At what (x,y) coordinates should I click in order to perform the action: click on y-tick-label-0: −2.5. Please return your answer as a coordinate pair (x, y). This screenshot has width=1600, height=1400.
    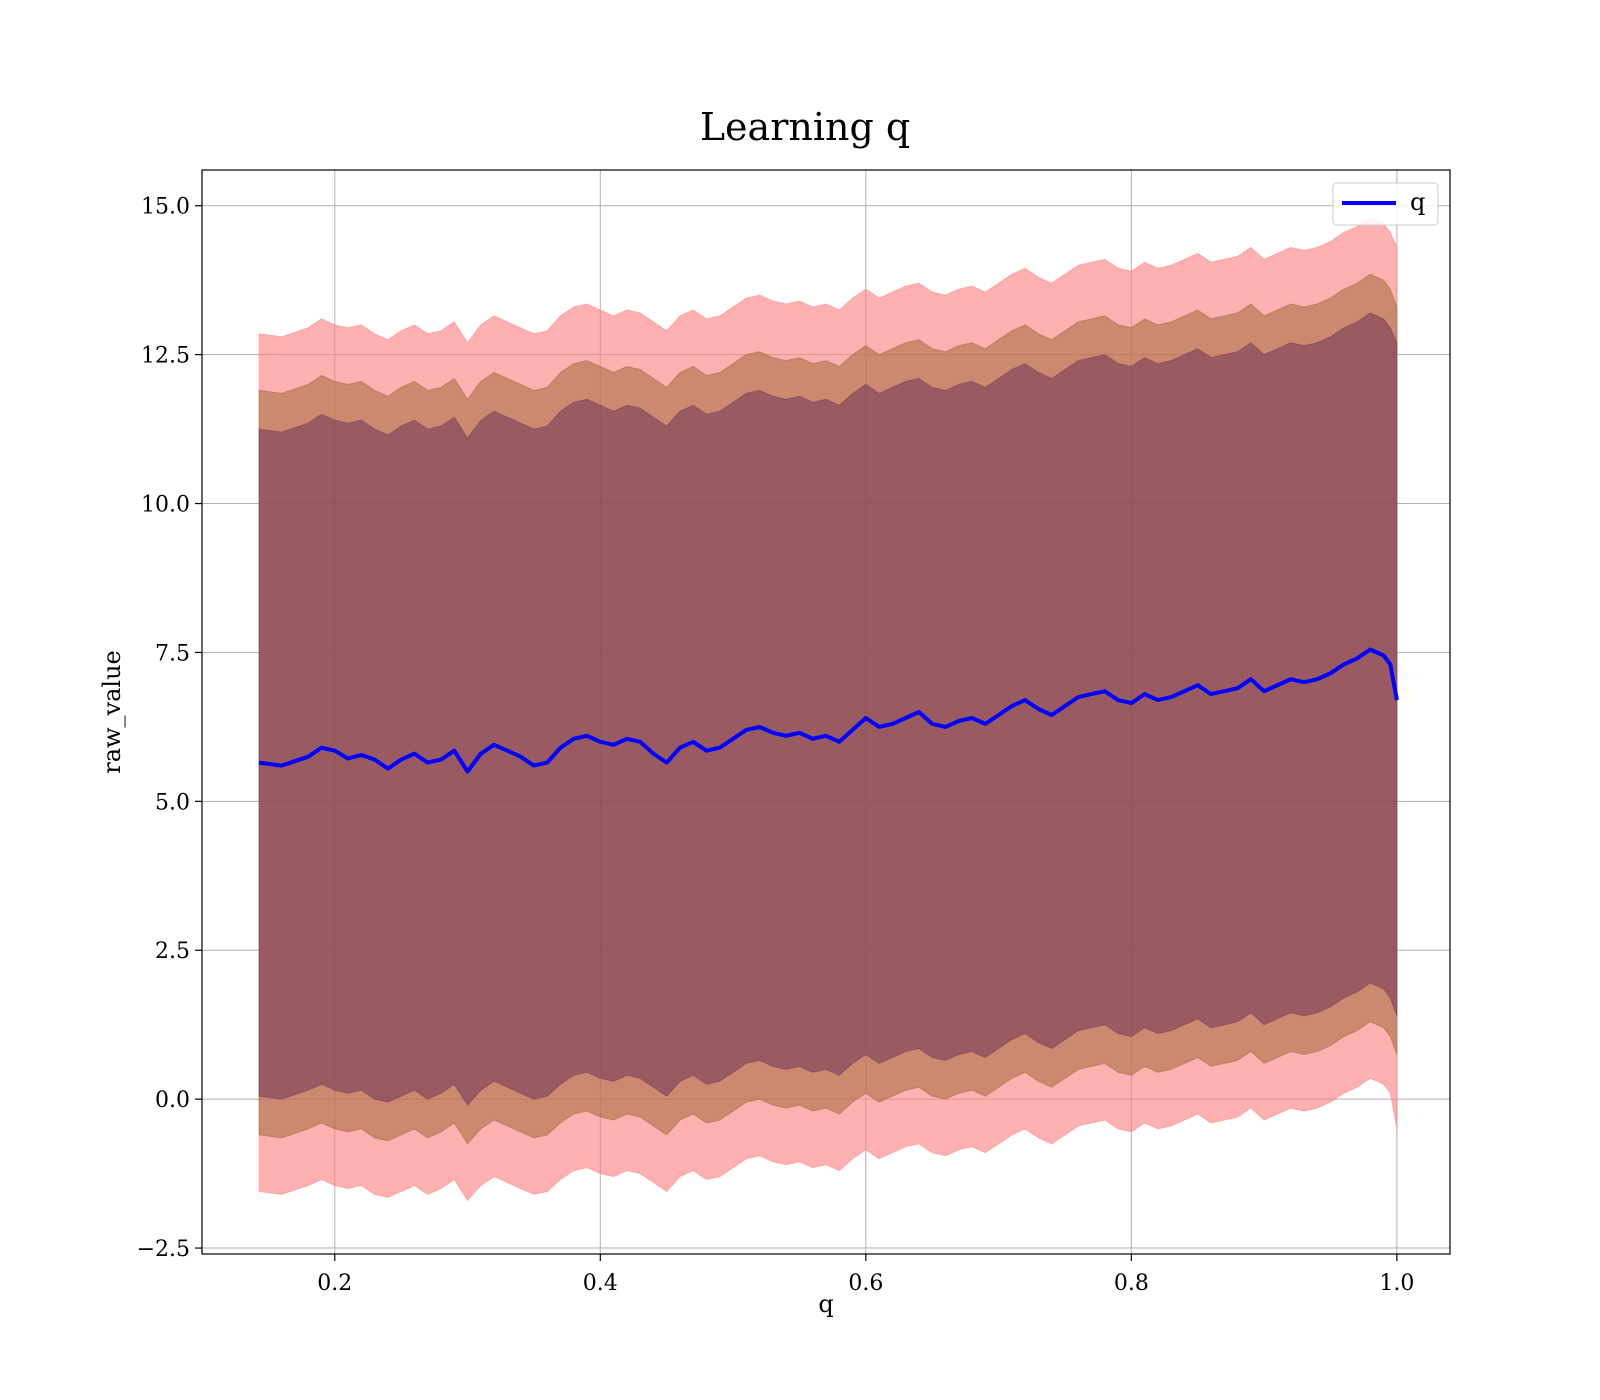
    Looking at the image, I should click on (163, 1249).